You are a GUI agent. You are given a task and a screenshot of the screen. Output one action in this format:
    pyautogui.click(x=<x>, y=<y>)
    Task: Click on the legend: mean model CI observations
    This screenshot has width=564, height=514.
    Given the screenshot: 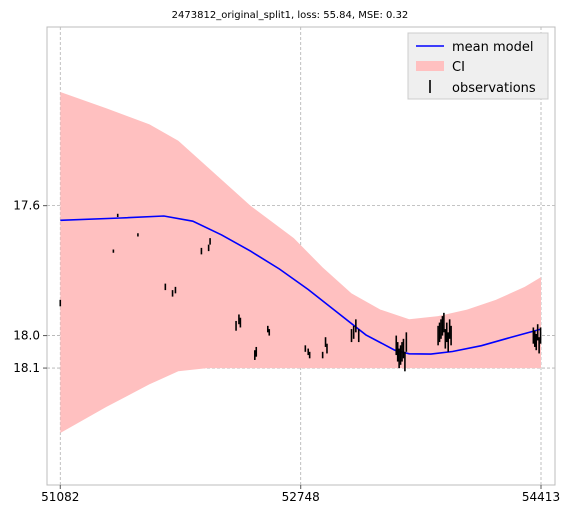 What is the action you would take?
    pyautogui.click(x=478, y=66)
    